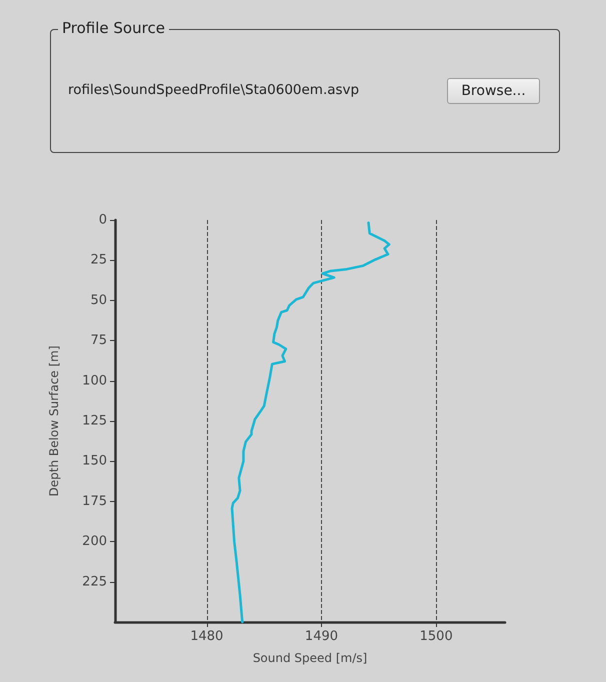 The image size is (606, 682). I want to click on y-tick-label: 175, so click(94, 501).